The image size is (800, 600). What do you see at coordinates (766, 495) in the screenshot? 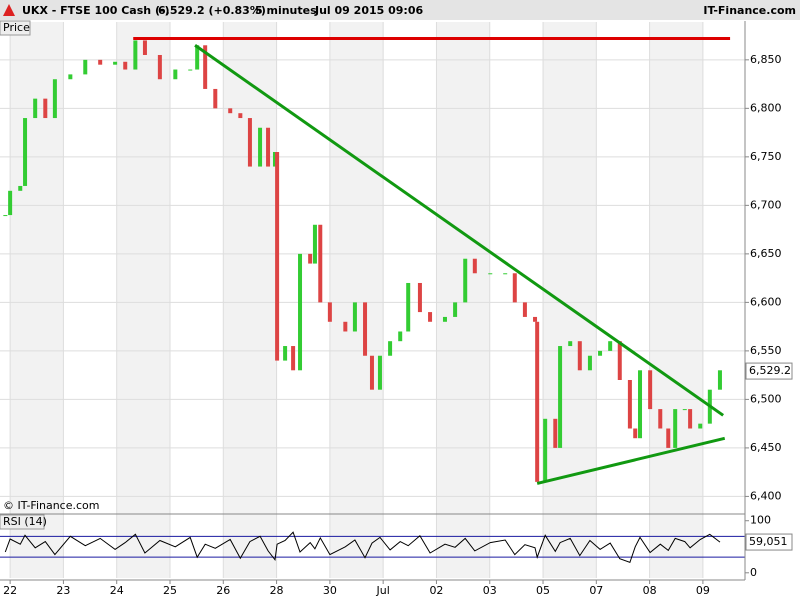
I see `y-tick-label: 6,400` at bounding box center [766, 495].